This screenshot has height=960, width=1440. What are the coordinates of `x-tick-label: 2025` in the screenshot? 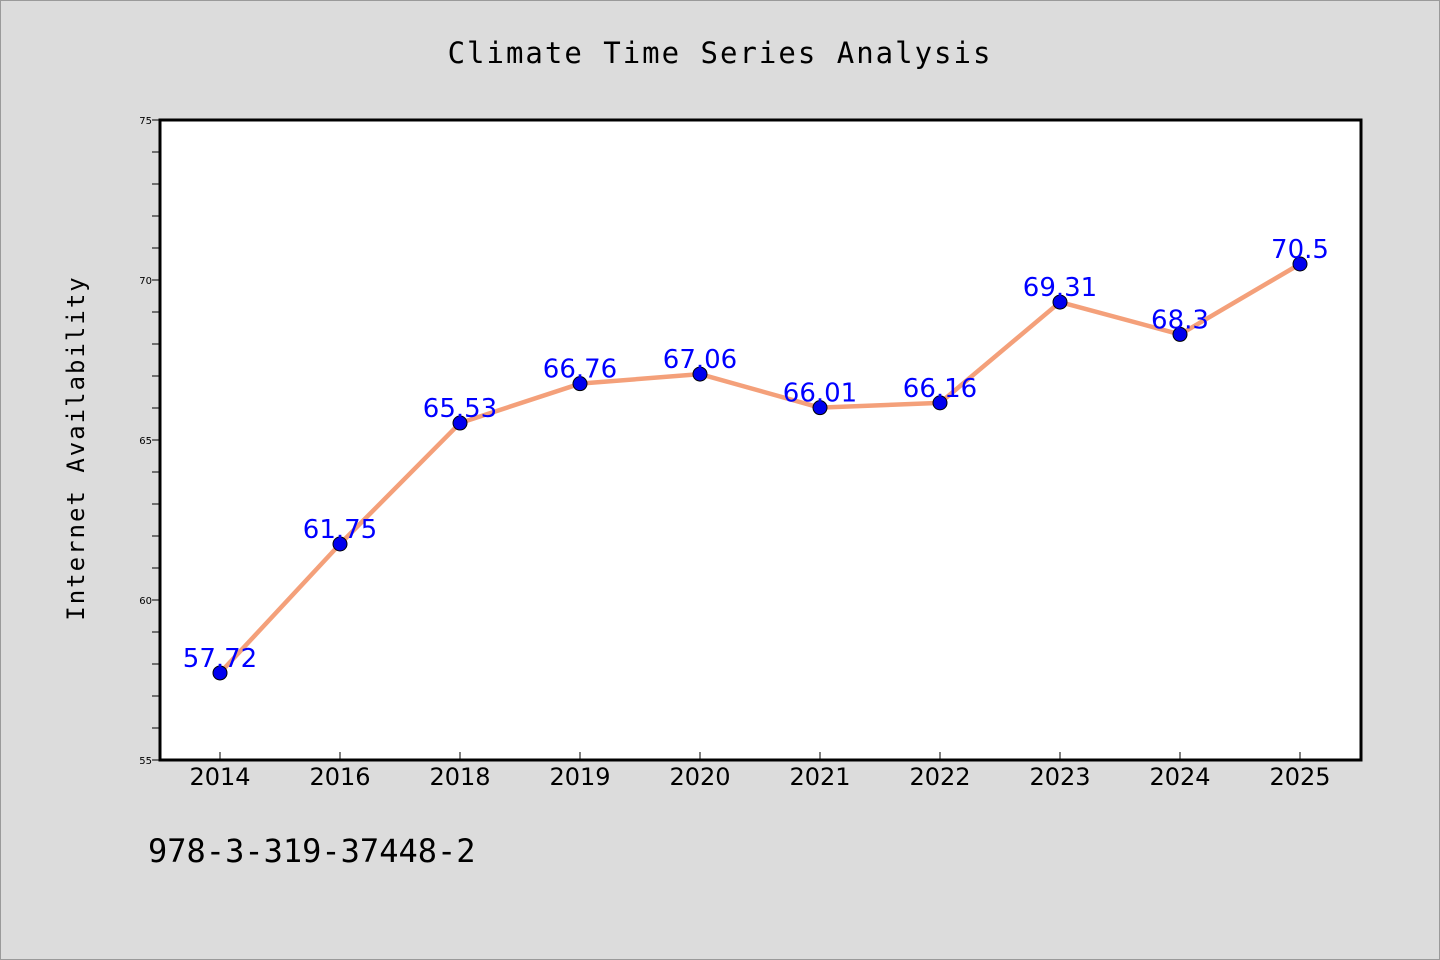 It's located at (1299, 777).